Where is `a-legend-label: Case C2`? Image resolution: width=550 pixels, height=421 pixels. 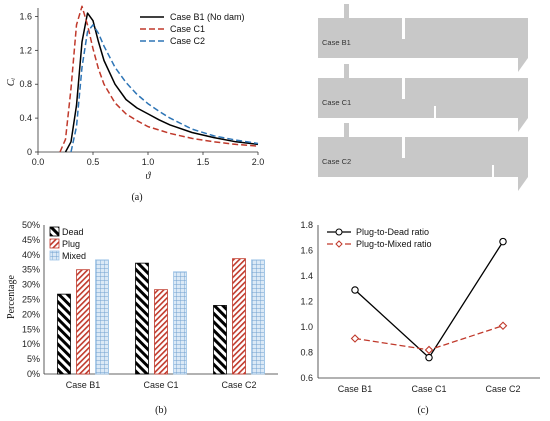 a-legend-label: Case C2 is located at coordinates (187, 41).